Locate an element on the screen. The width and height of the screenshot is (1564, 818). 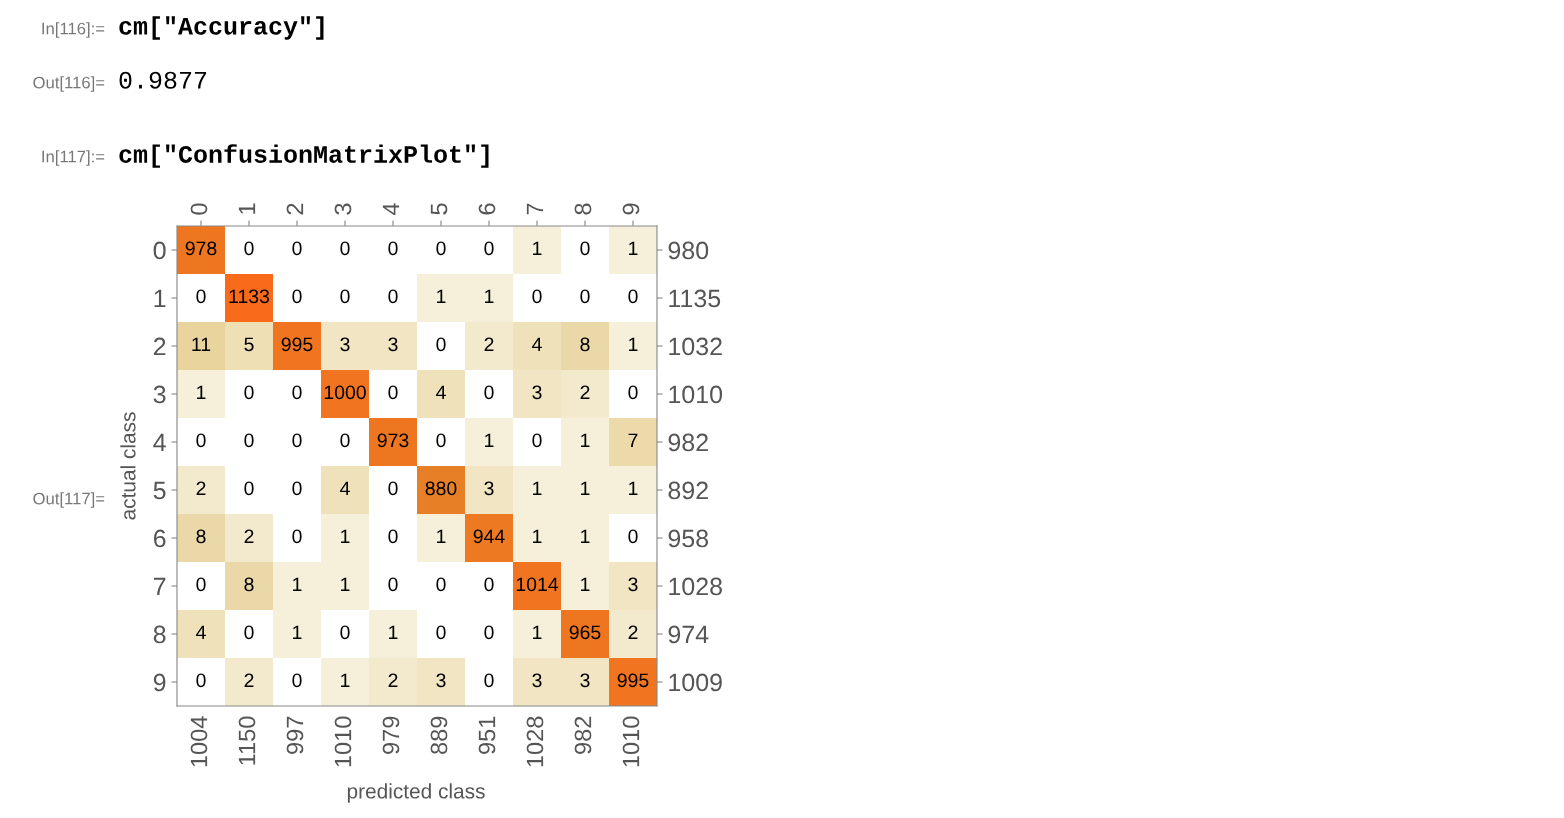
text: 1004 is located at coordinates (199, 741).